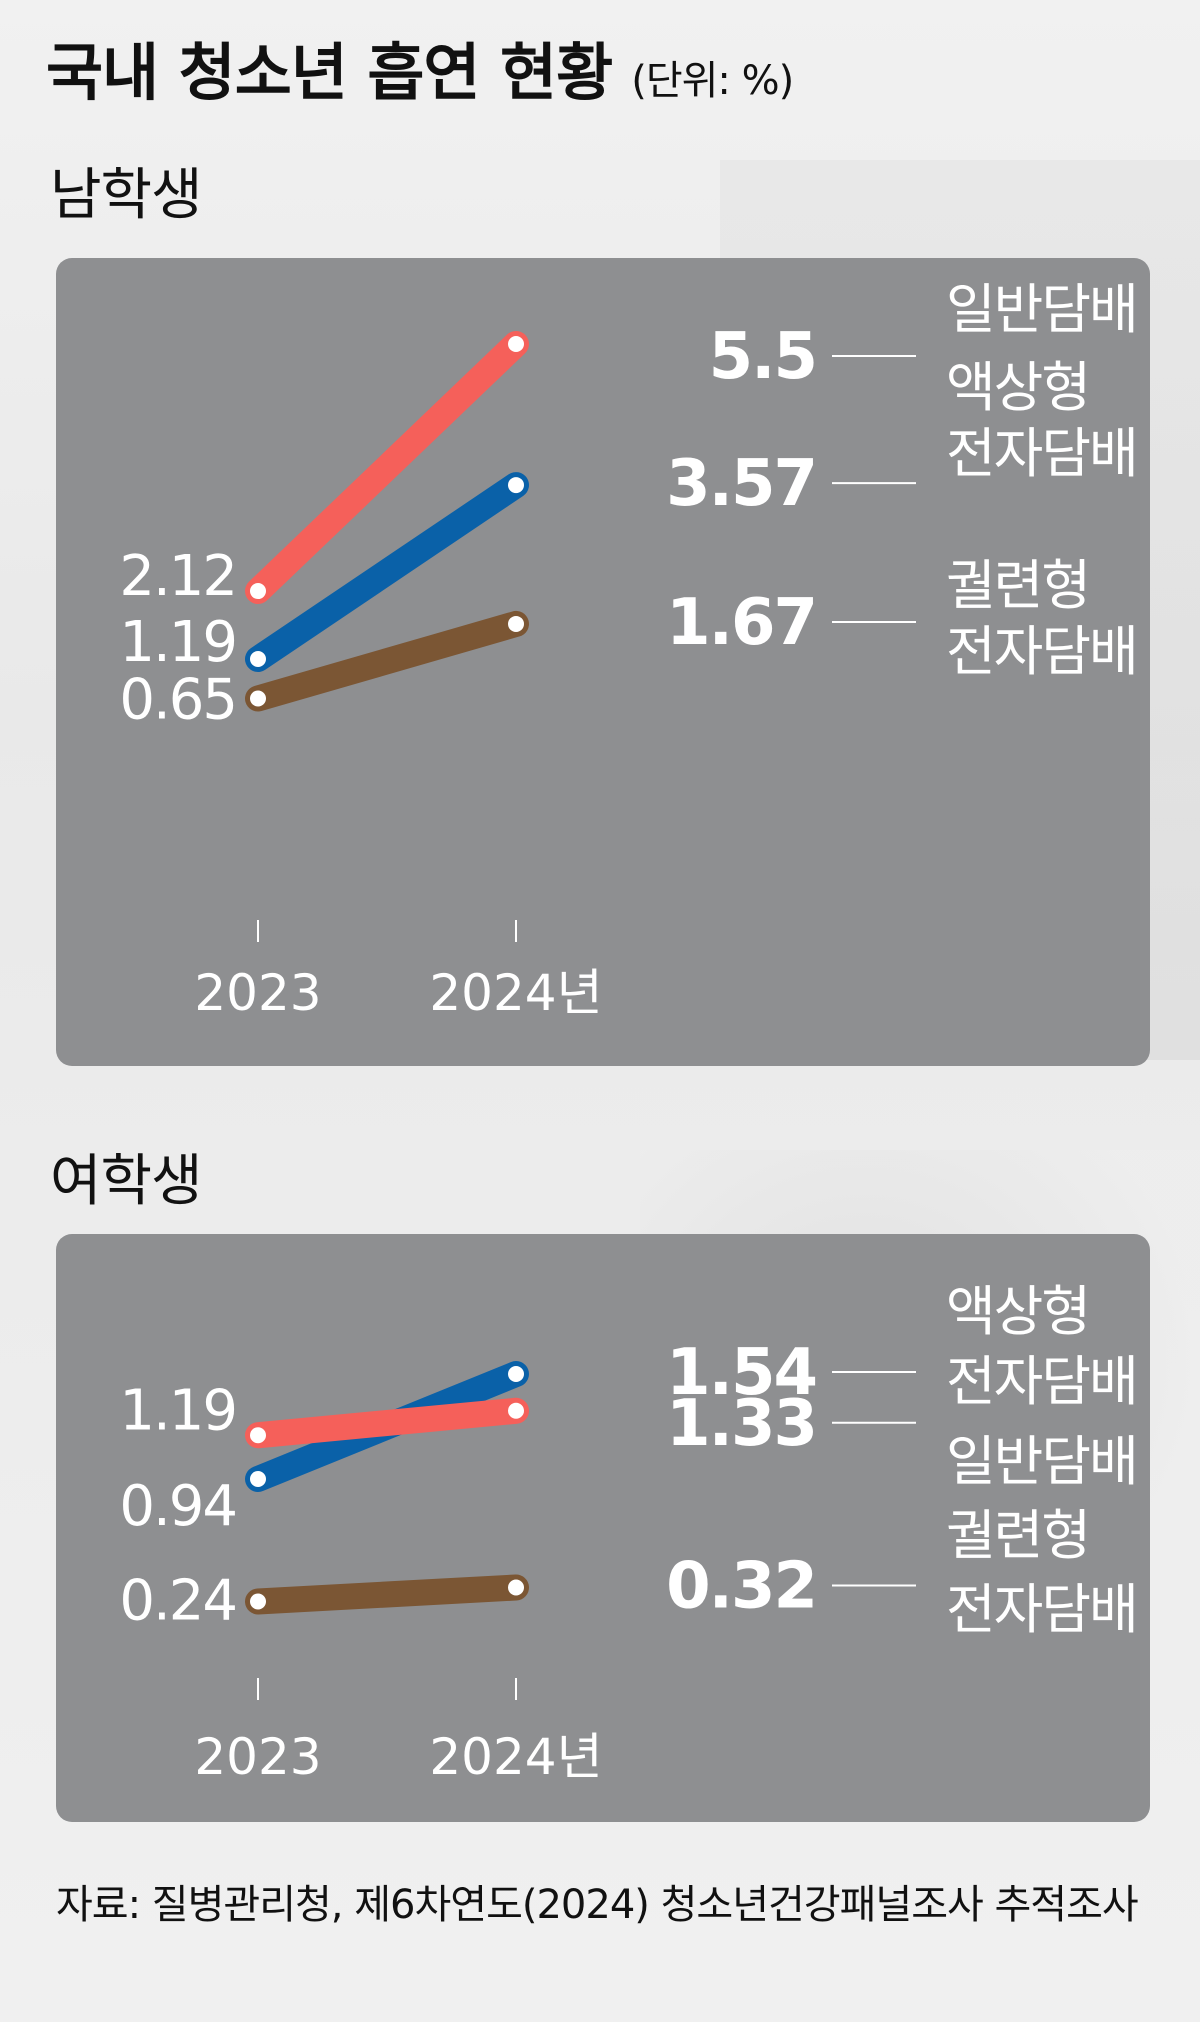 This screenshot has width=1200, height=2022. I want to click on data-label-2024: 1.33, so click(741, 1424).